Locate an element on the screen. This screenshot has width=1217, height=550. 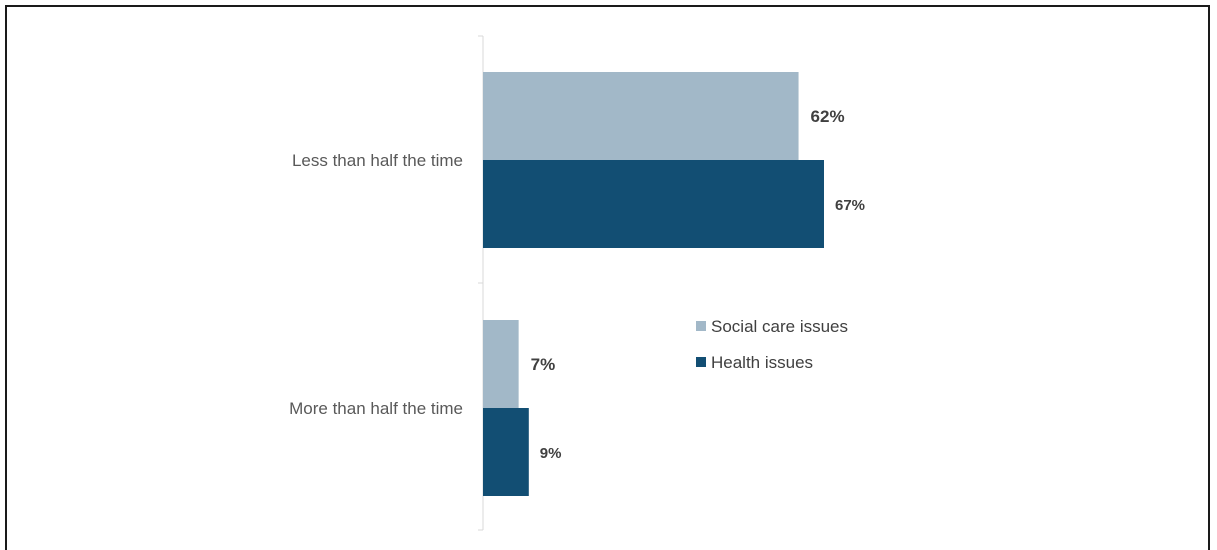
category-label: Less than half the time is located at coordinates (377, 160).